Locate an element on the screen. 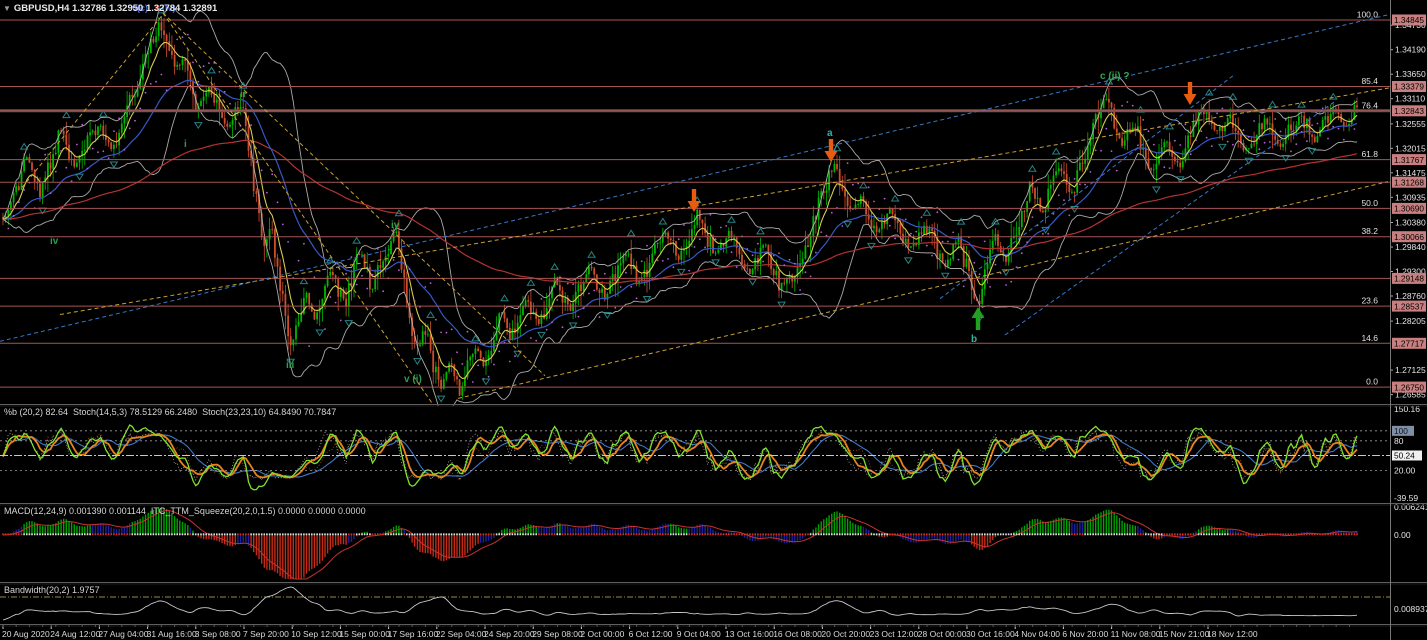  percent-b-line is located at coordinates (680, 457).